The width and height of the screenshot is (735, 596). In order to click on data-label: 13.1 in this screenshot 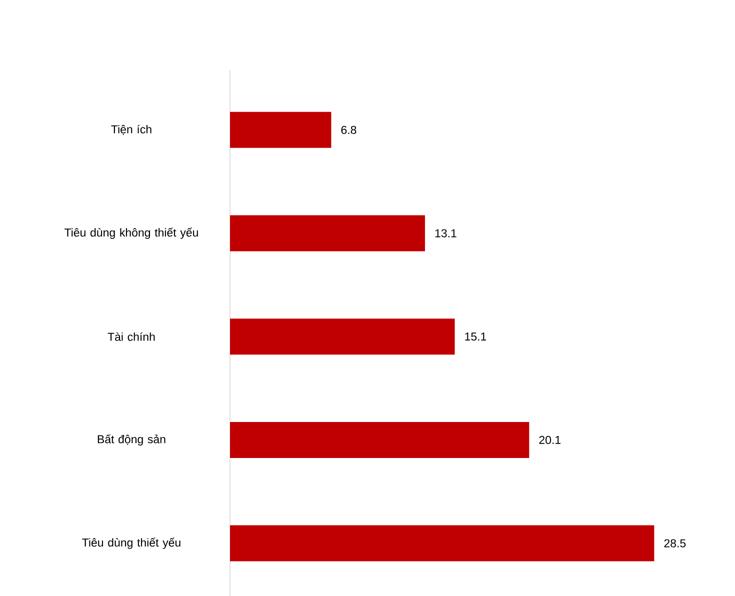, I will do `click(445, 233)`.